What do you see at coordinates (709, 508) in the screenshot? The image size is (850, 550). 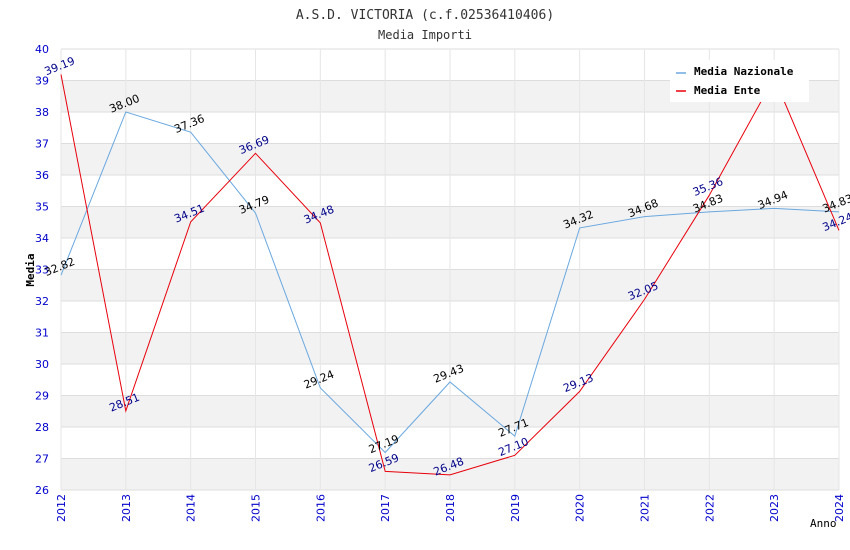 I see `x-tick-label: 2022` at bounding box center [709, 508].